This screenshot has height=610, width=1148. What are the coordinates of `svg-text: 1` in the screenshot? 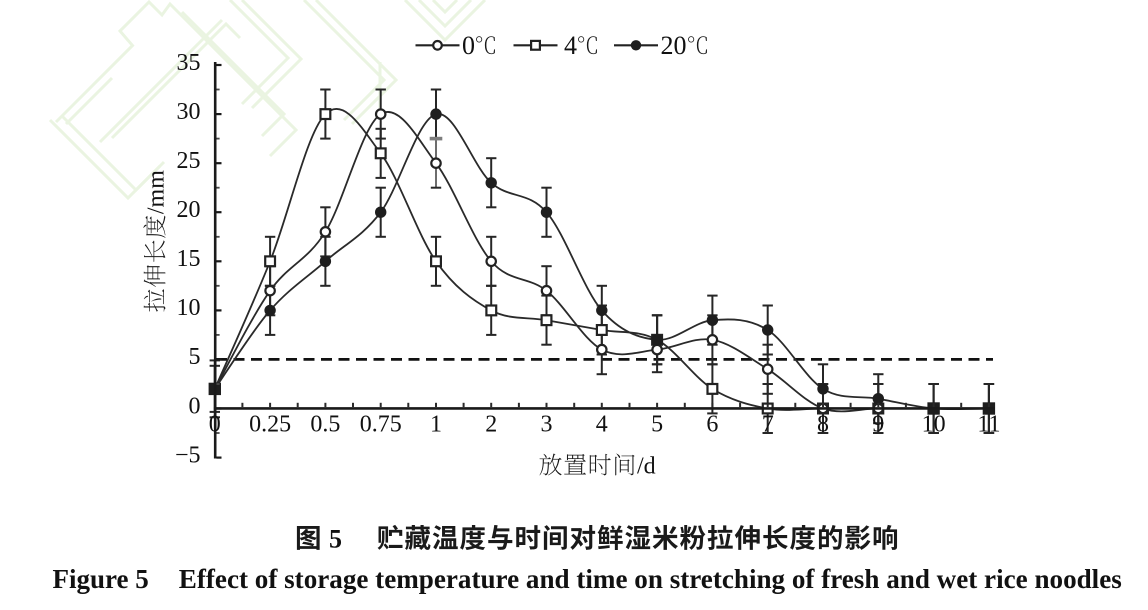 It's located at (436, 425).